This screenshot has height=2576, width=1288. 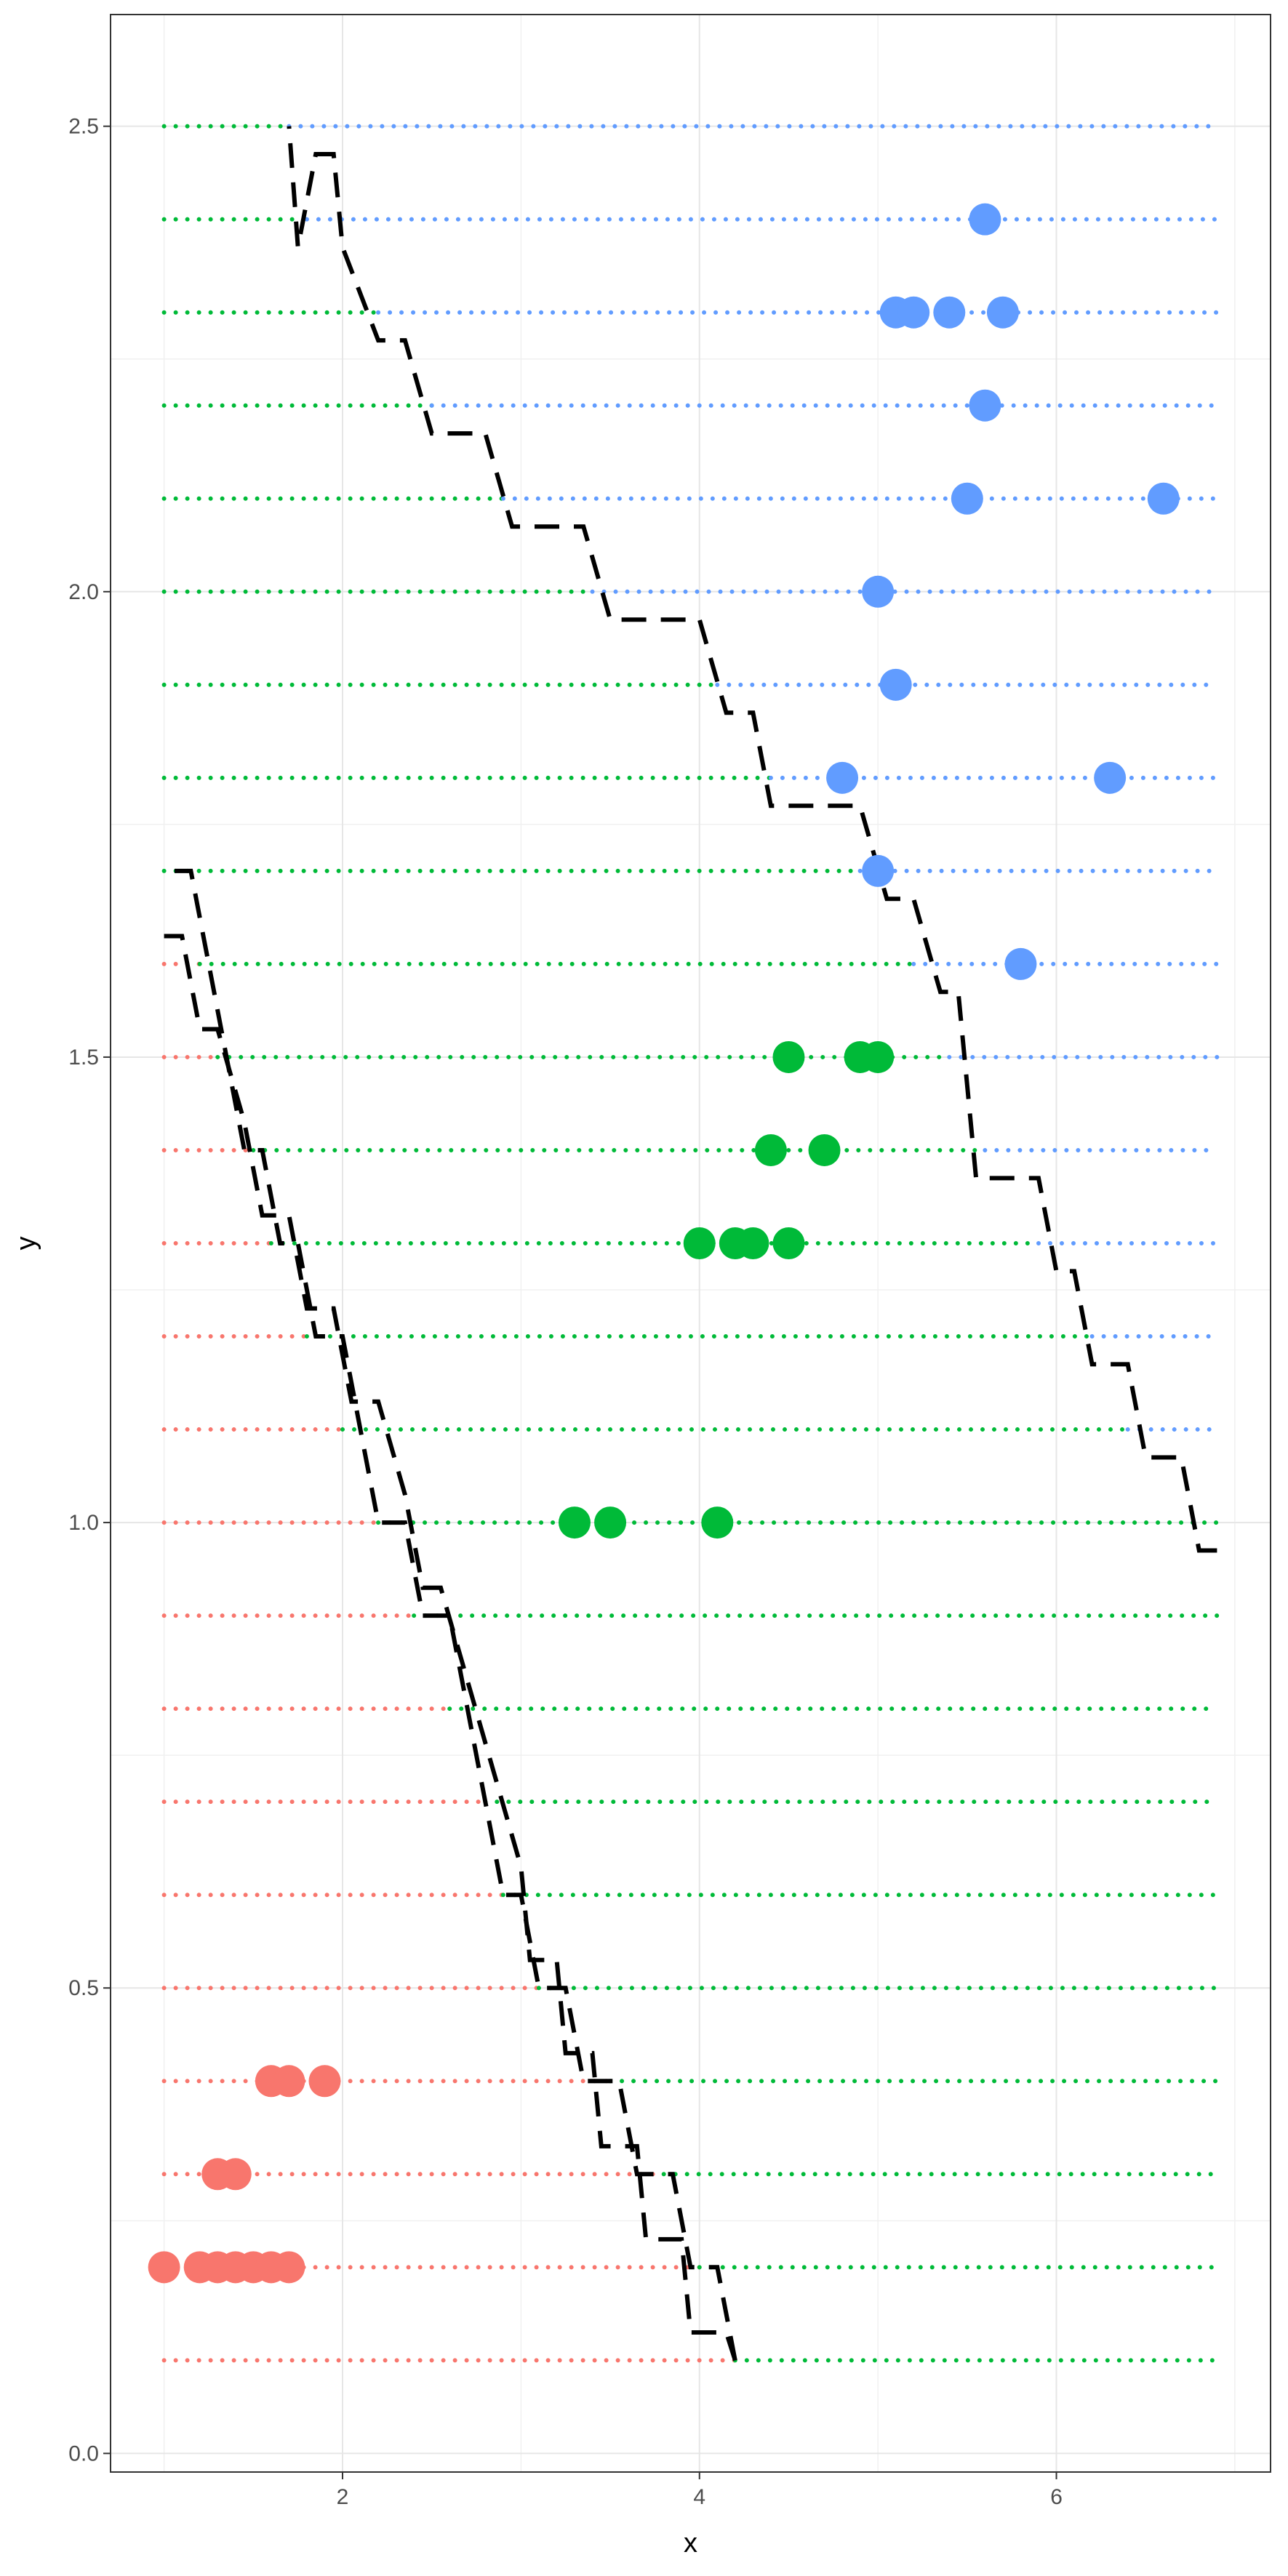 I want to click on x-axis: 2 4 6, so click(x=700, y=2490).